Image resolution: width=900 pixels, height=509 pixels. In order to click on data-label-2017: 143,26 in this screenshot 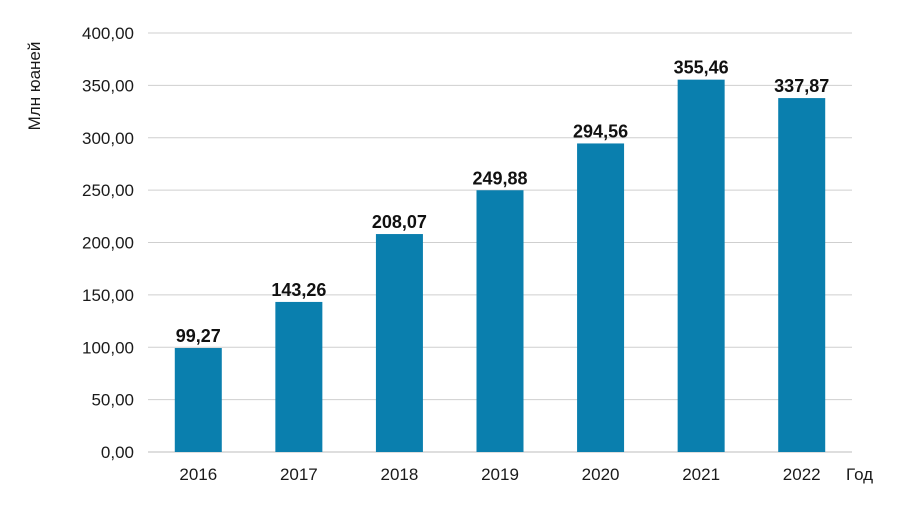, I will do `click(298, 290)`.